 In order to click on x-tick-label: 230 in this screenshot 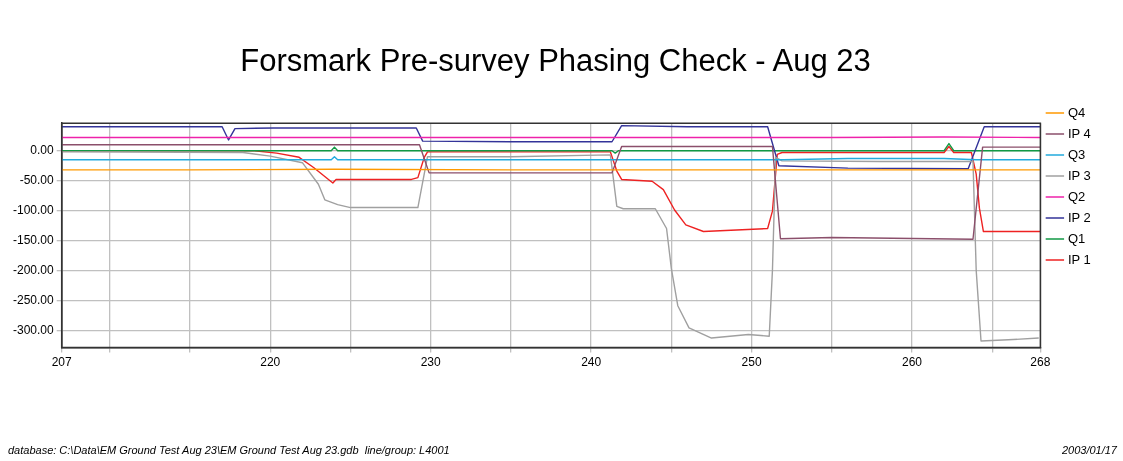, I will do `click(431, 362)`.